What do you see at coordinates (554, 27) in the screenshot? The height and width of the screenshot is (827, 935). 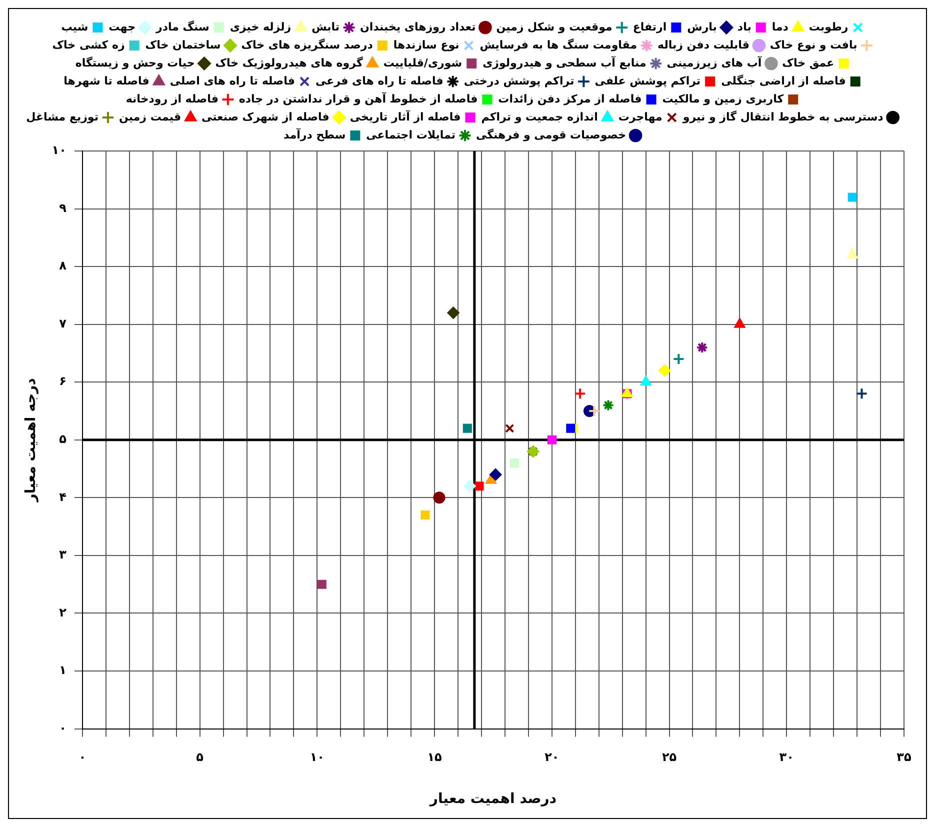 I see `legend-label: موقعیت و شکل زمین` at bounding box center [554, 27].